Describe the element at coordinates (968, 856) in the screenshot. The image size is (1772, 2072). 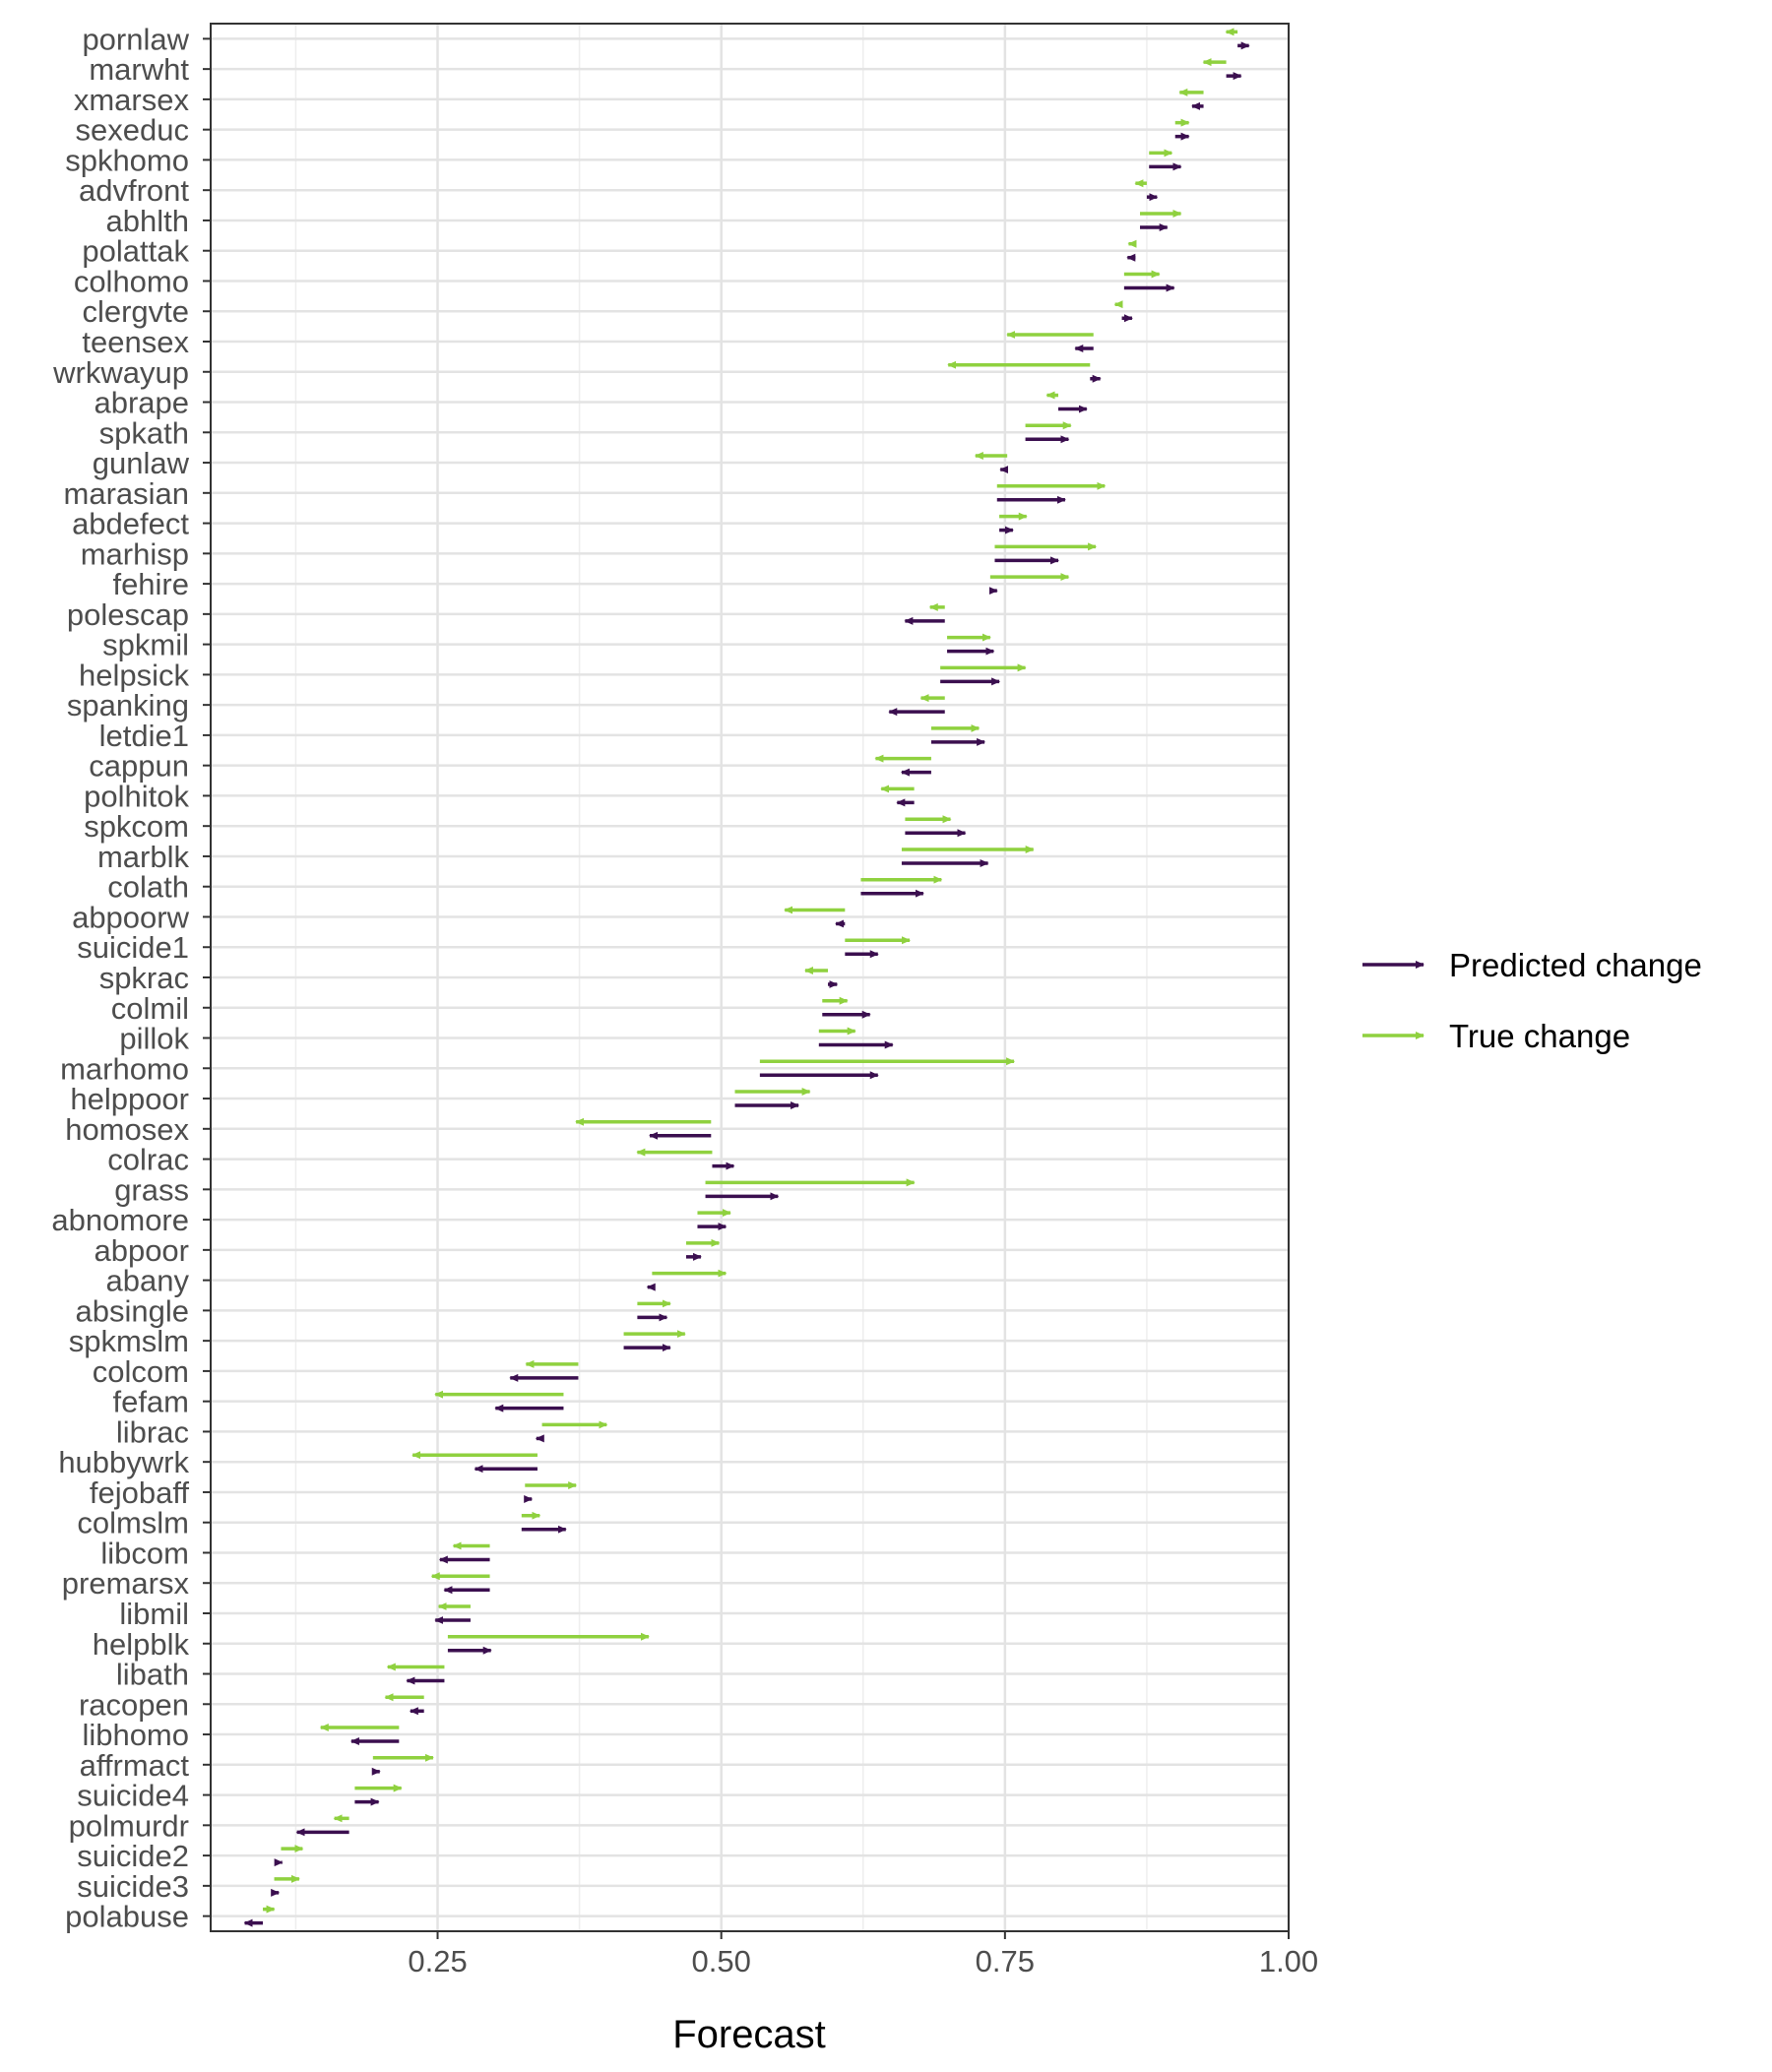
I see `arrow-row-marblk` at that location.